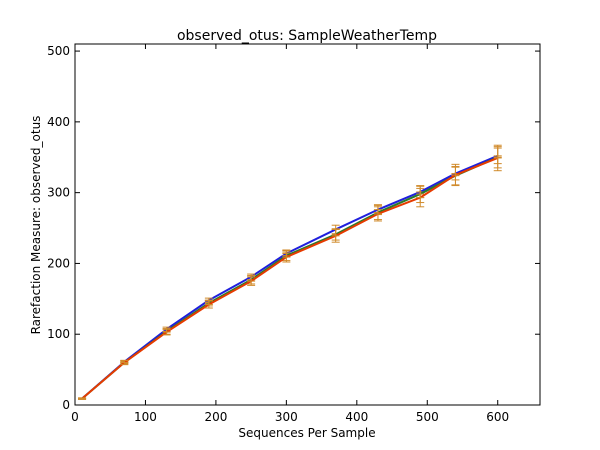 This screenshot has width=600, height=450. What do you see at coordinates (427, 417) in the screenshot?
I see `x-tick-label: 500` at bounding box center [427, 417].